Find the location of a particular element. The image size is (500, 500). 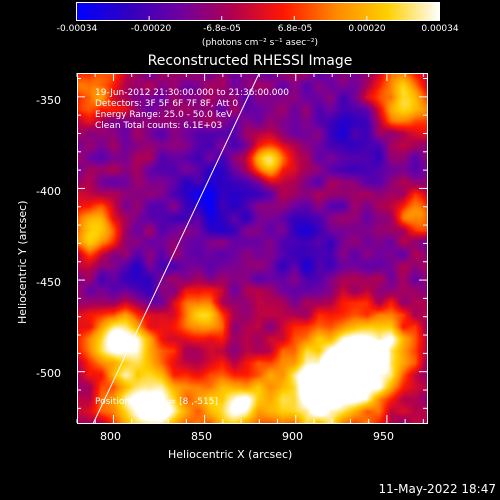

info-peak: Position of Peak = [8 ,-515] is located at coordinates (156, 402).